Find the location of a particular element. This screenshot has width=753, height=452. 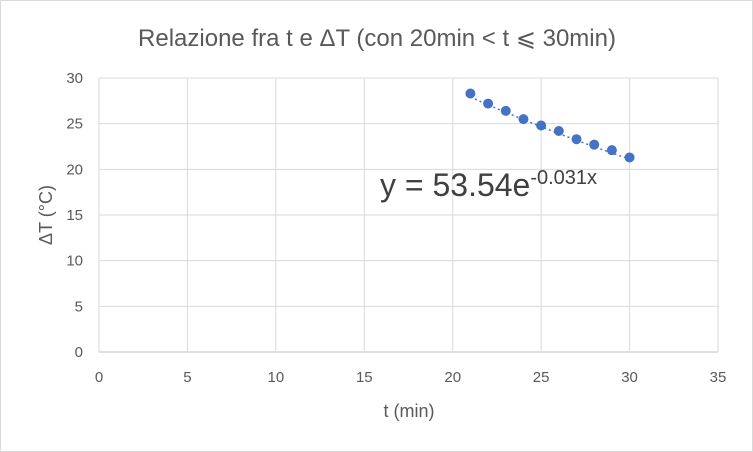

y-tick-label: 30 is located at coordinates (74, 78).